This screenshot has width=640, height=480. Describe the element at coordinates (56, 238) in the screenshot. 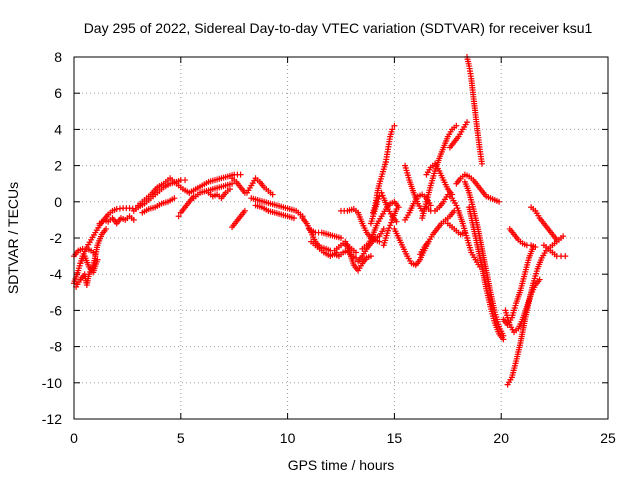

I see `y-tick-label: -2` at that location.